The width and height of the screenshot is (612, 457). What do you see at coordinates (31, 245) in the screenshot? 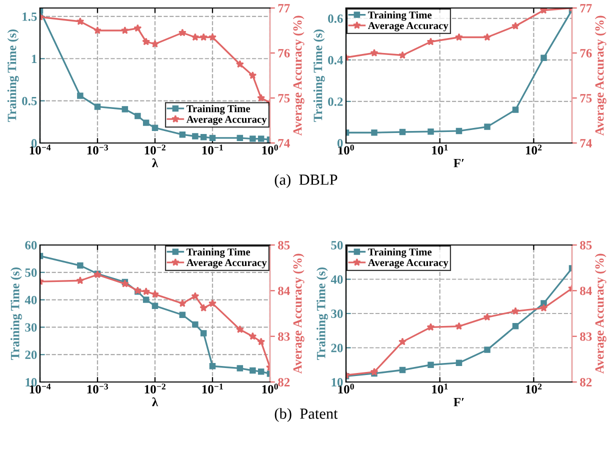
I see `y-tick-label: 60` at bounding box center [31, 245].